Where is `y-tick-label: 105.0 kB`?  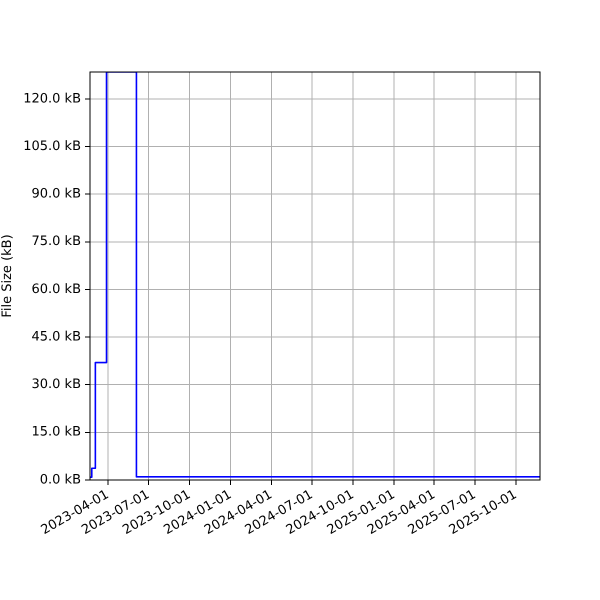
y-tick-label: 105.0 kB is located at coordinates (52, 146).